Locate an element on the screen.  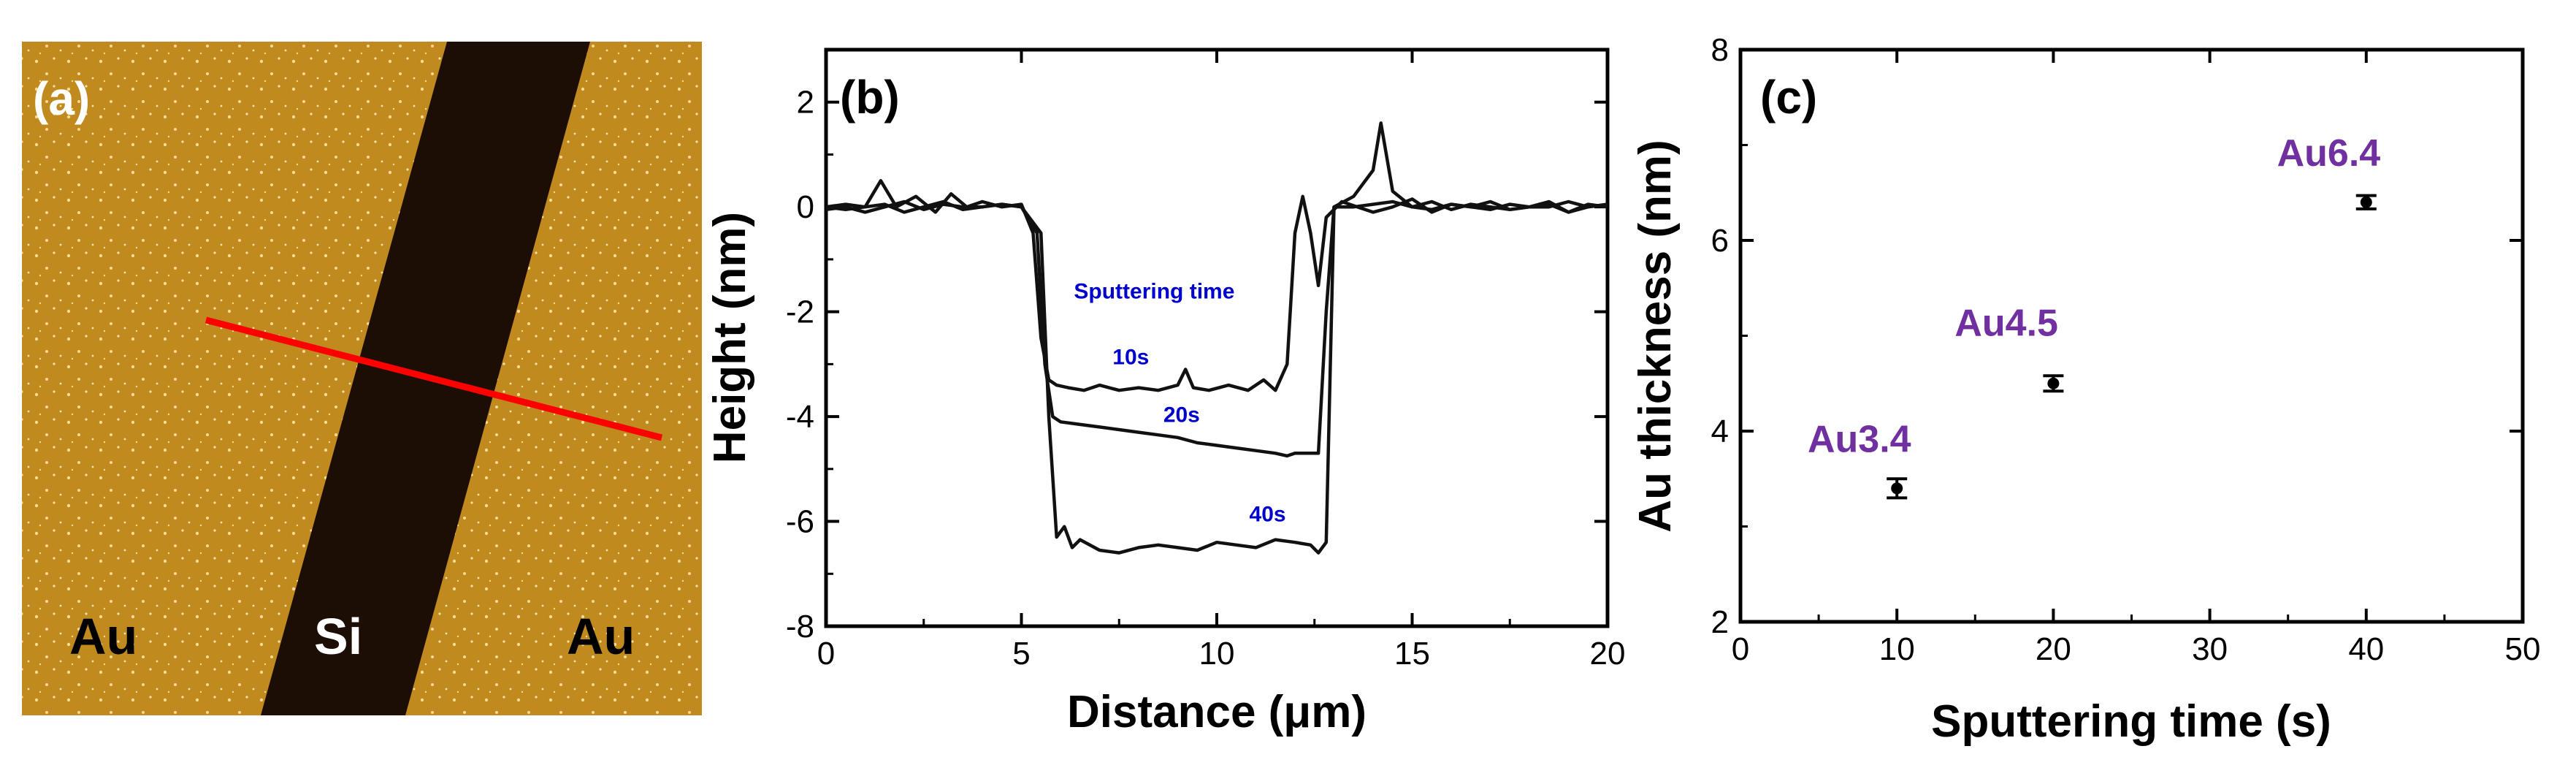
c-xtick-label: 40 is located at coordinates (2366, 649).